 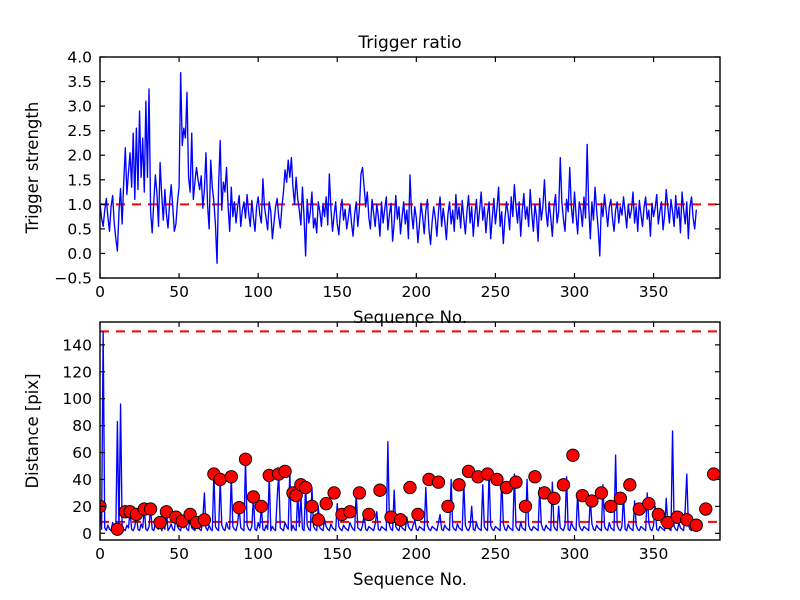 I want to click on y-tick-label: −0.5, so click(x=73, y=279).